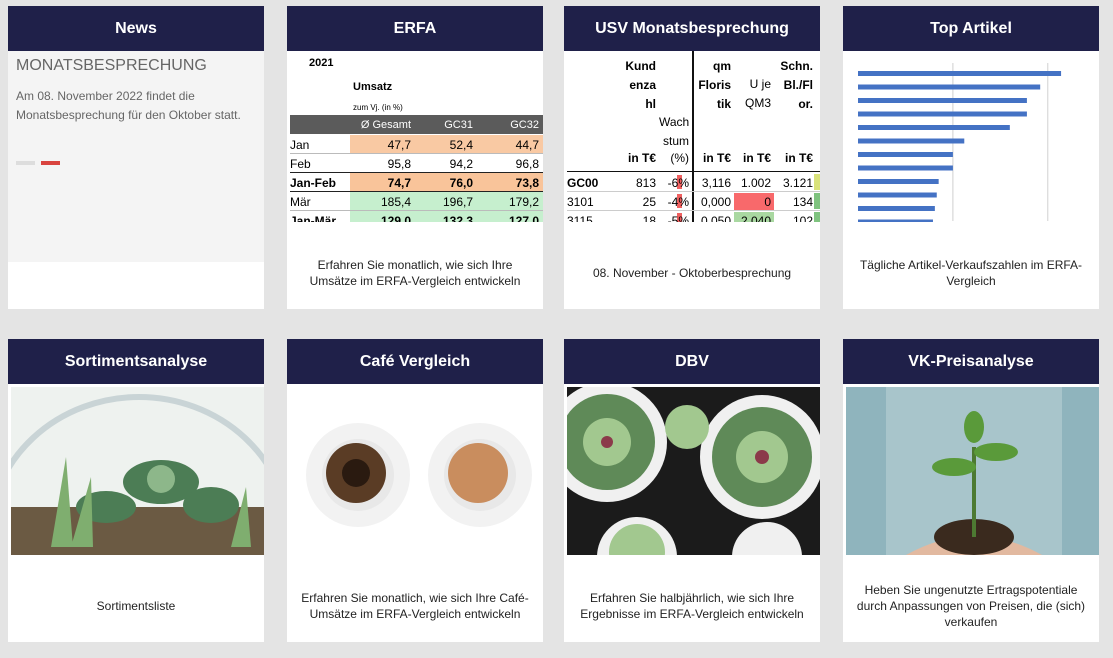 The width and height of the screenshot is (1113, 658). I want to click on row-label: 3115, so click(580, 218).